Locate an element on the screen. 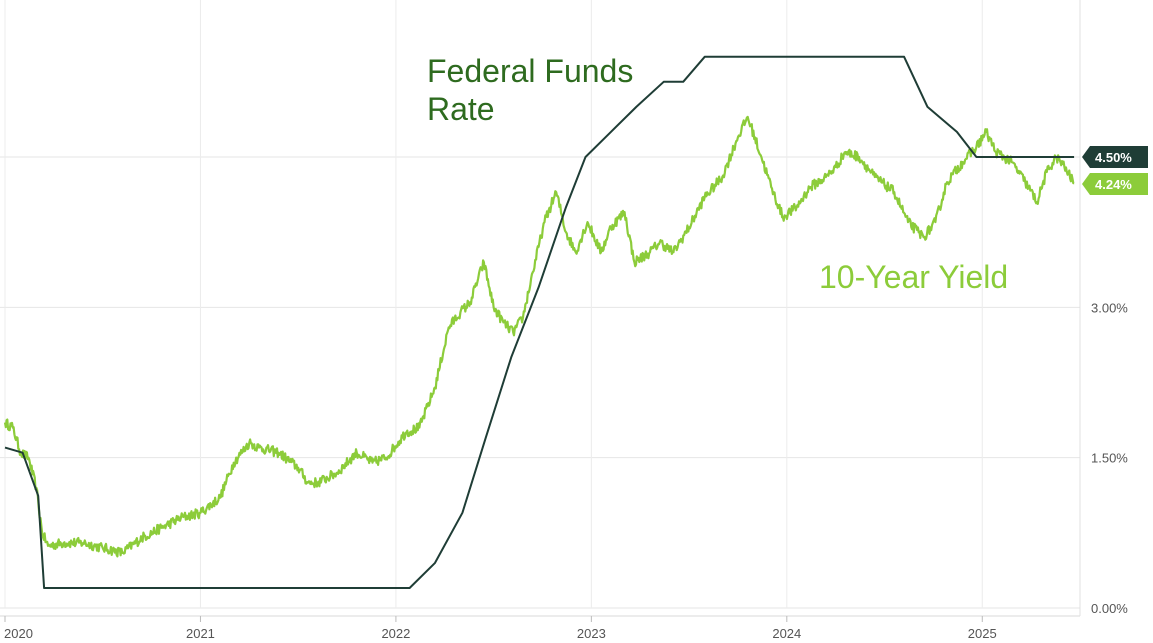 Image resolution: width=1153 pixels, height=643 pixels. series-label-line: Federal Funds is located at coordinates (530, 71).